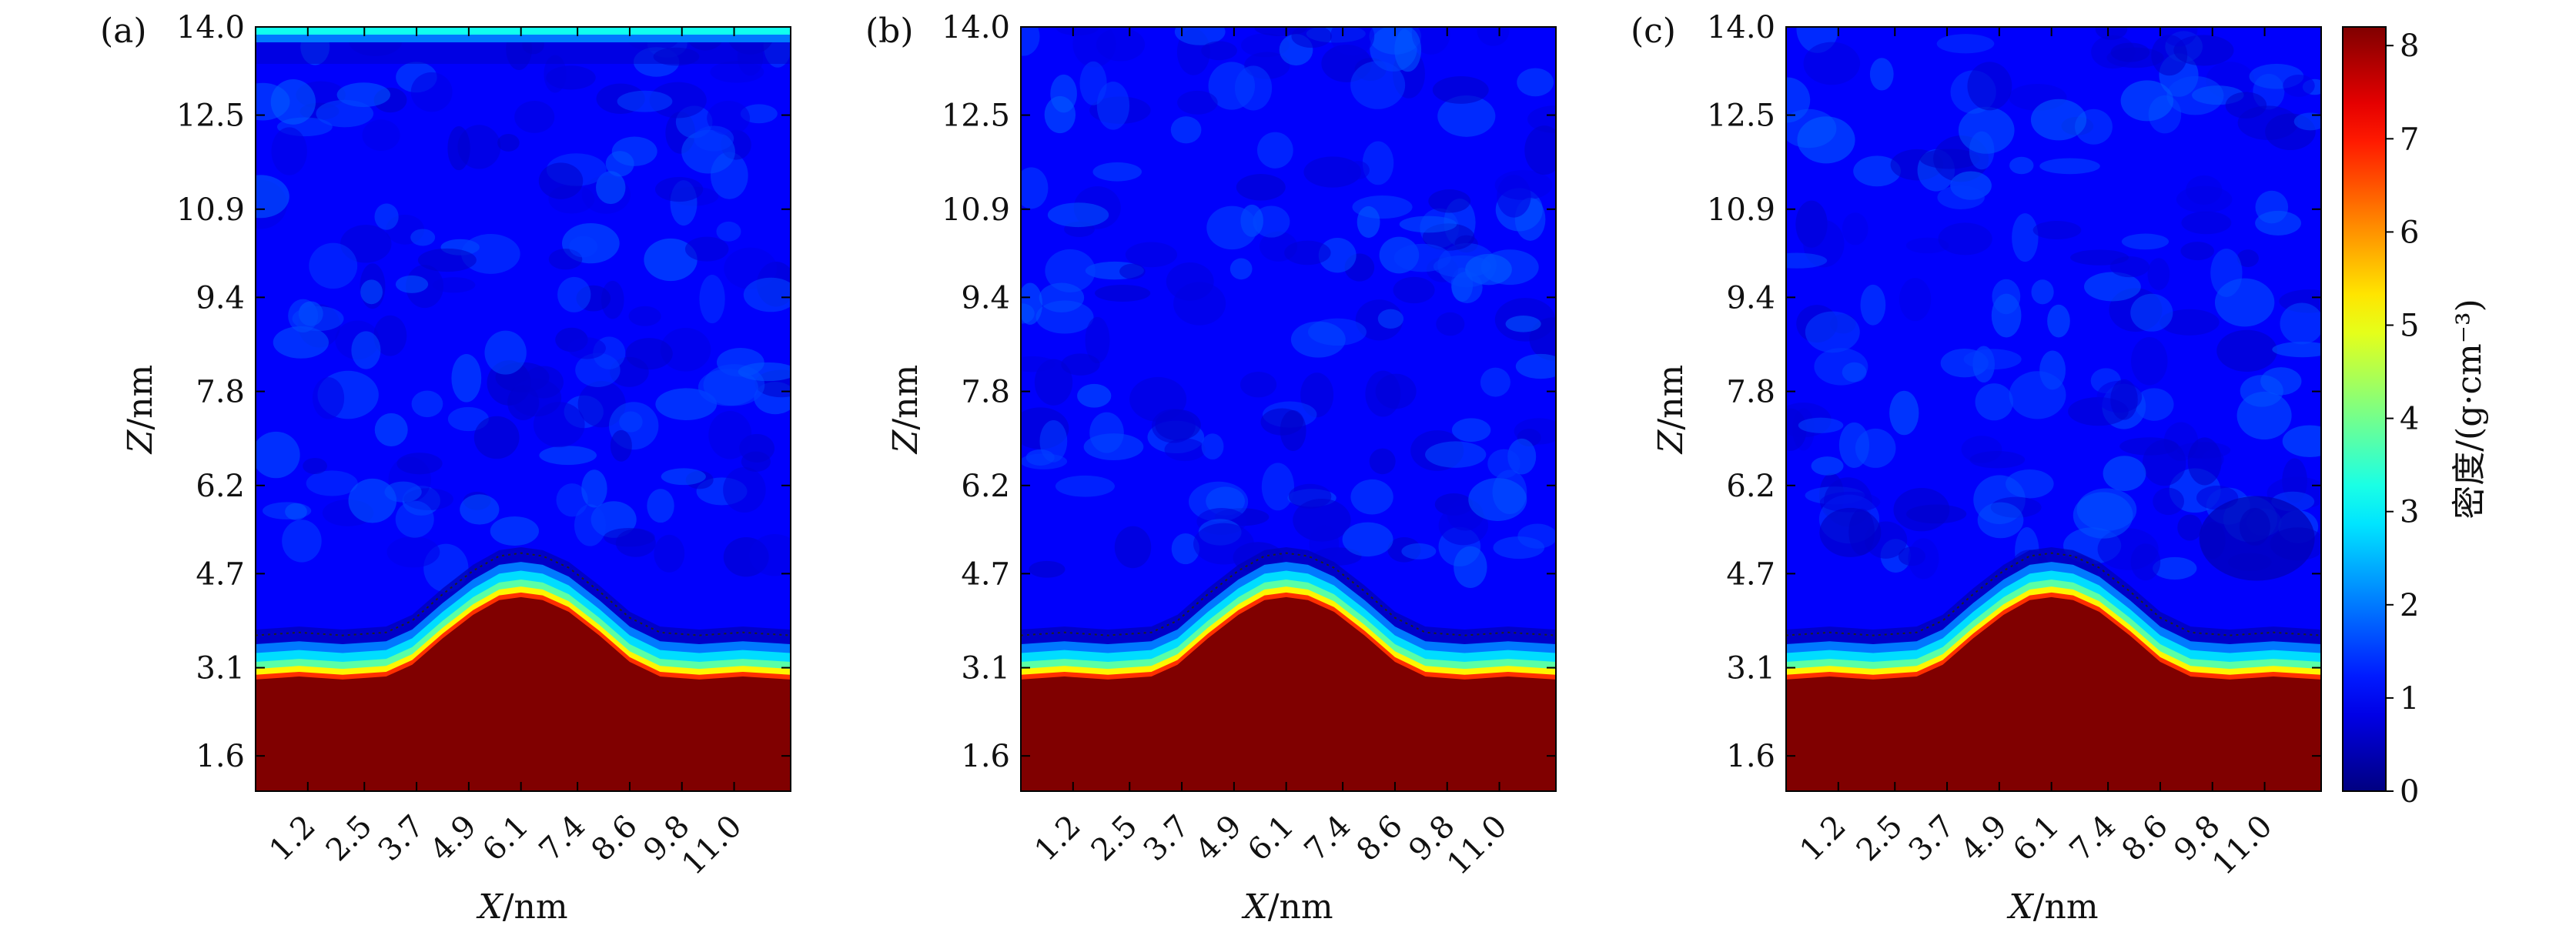  What do you see at coordinates (221, 392) in the screenshot?
I see `y-tick-label: 7.8` at bounding box center [221, 392].